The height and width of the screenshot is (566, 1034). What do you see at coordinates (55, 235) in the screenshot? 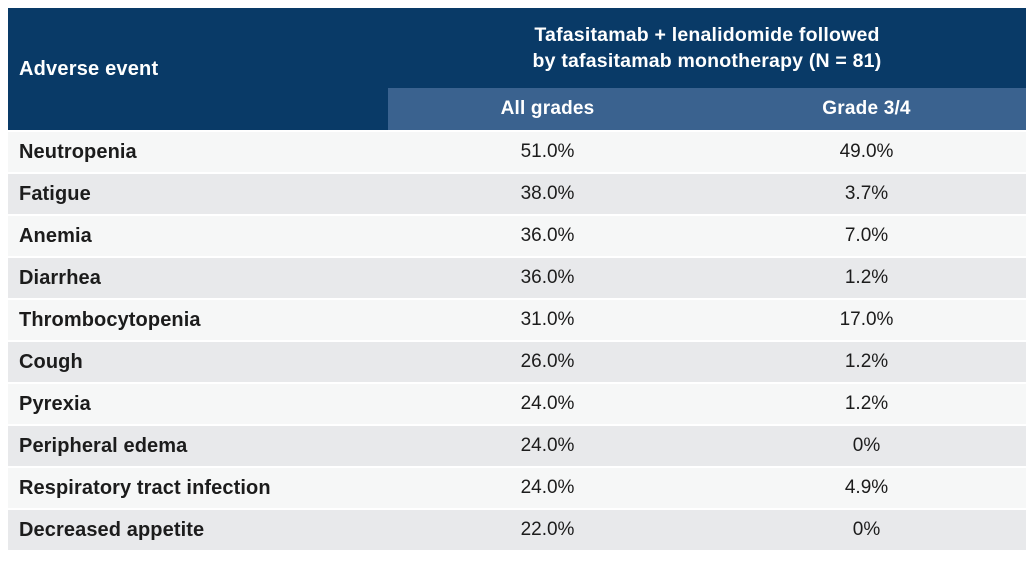
I see `adverse-event-name: Anemia` at bounding box center [55, 235].